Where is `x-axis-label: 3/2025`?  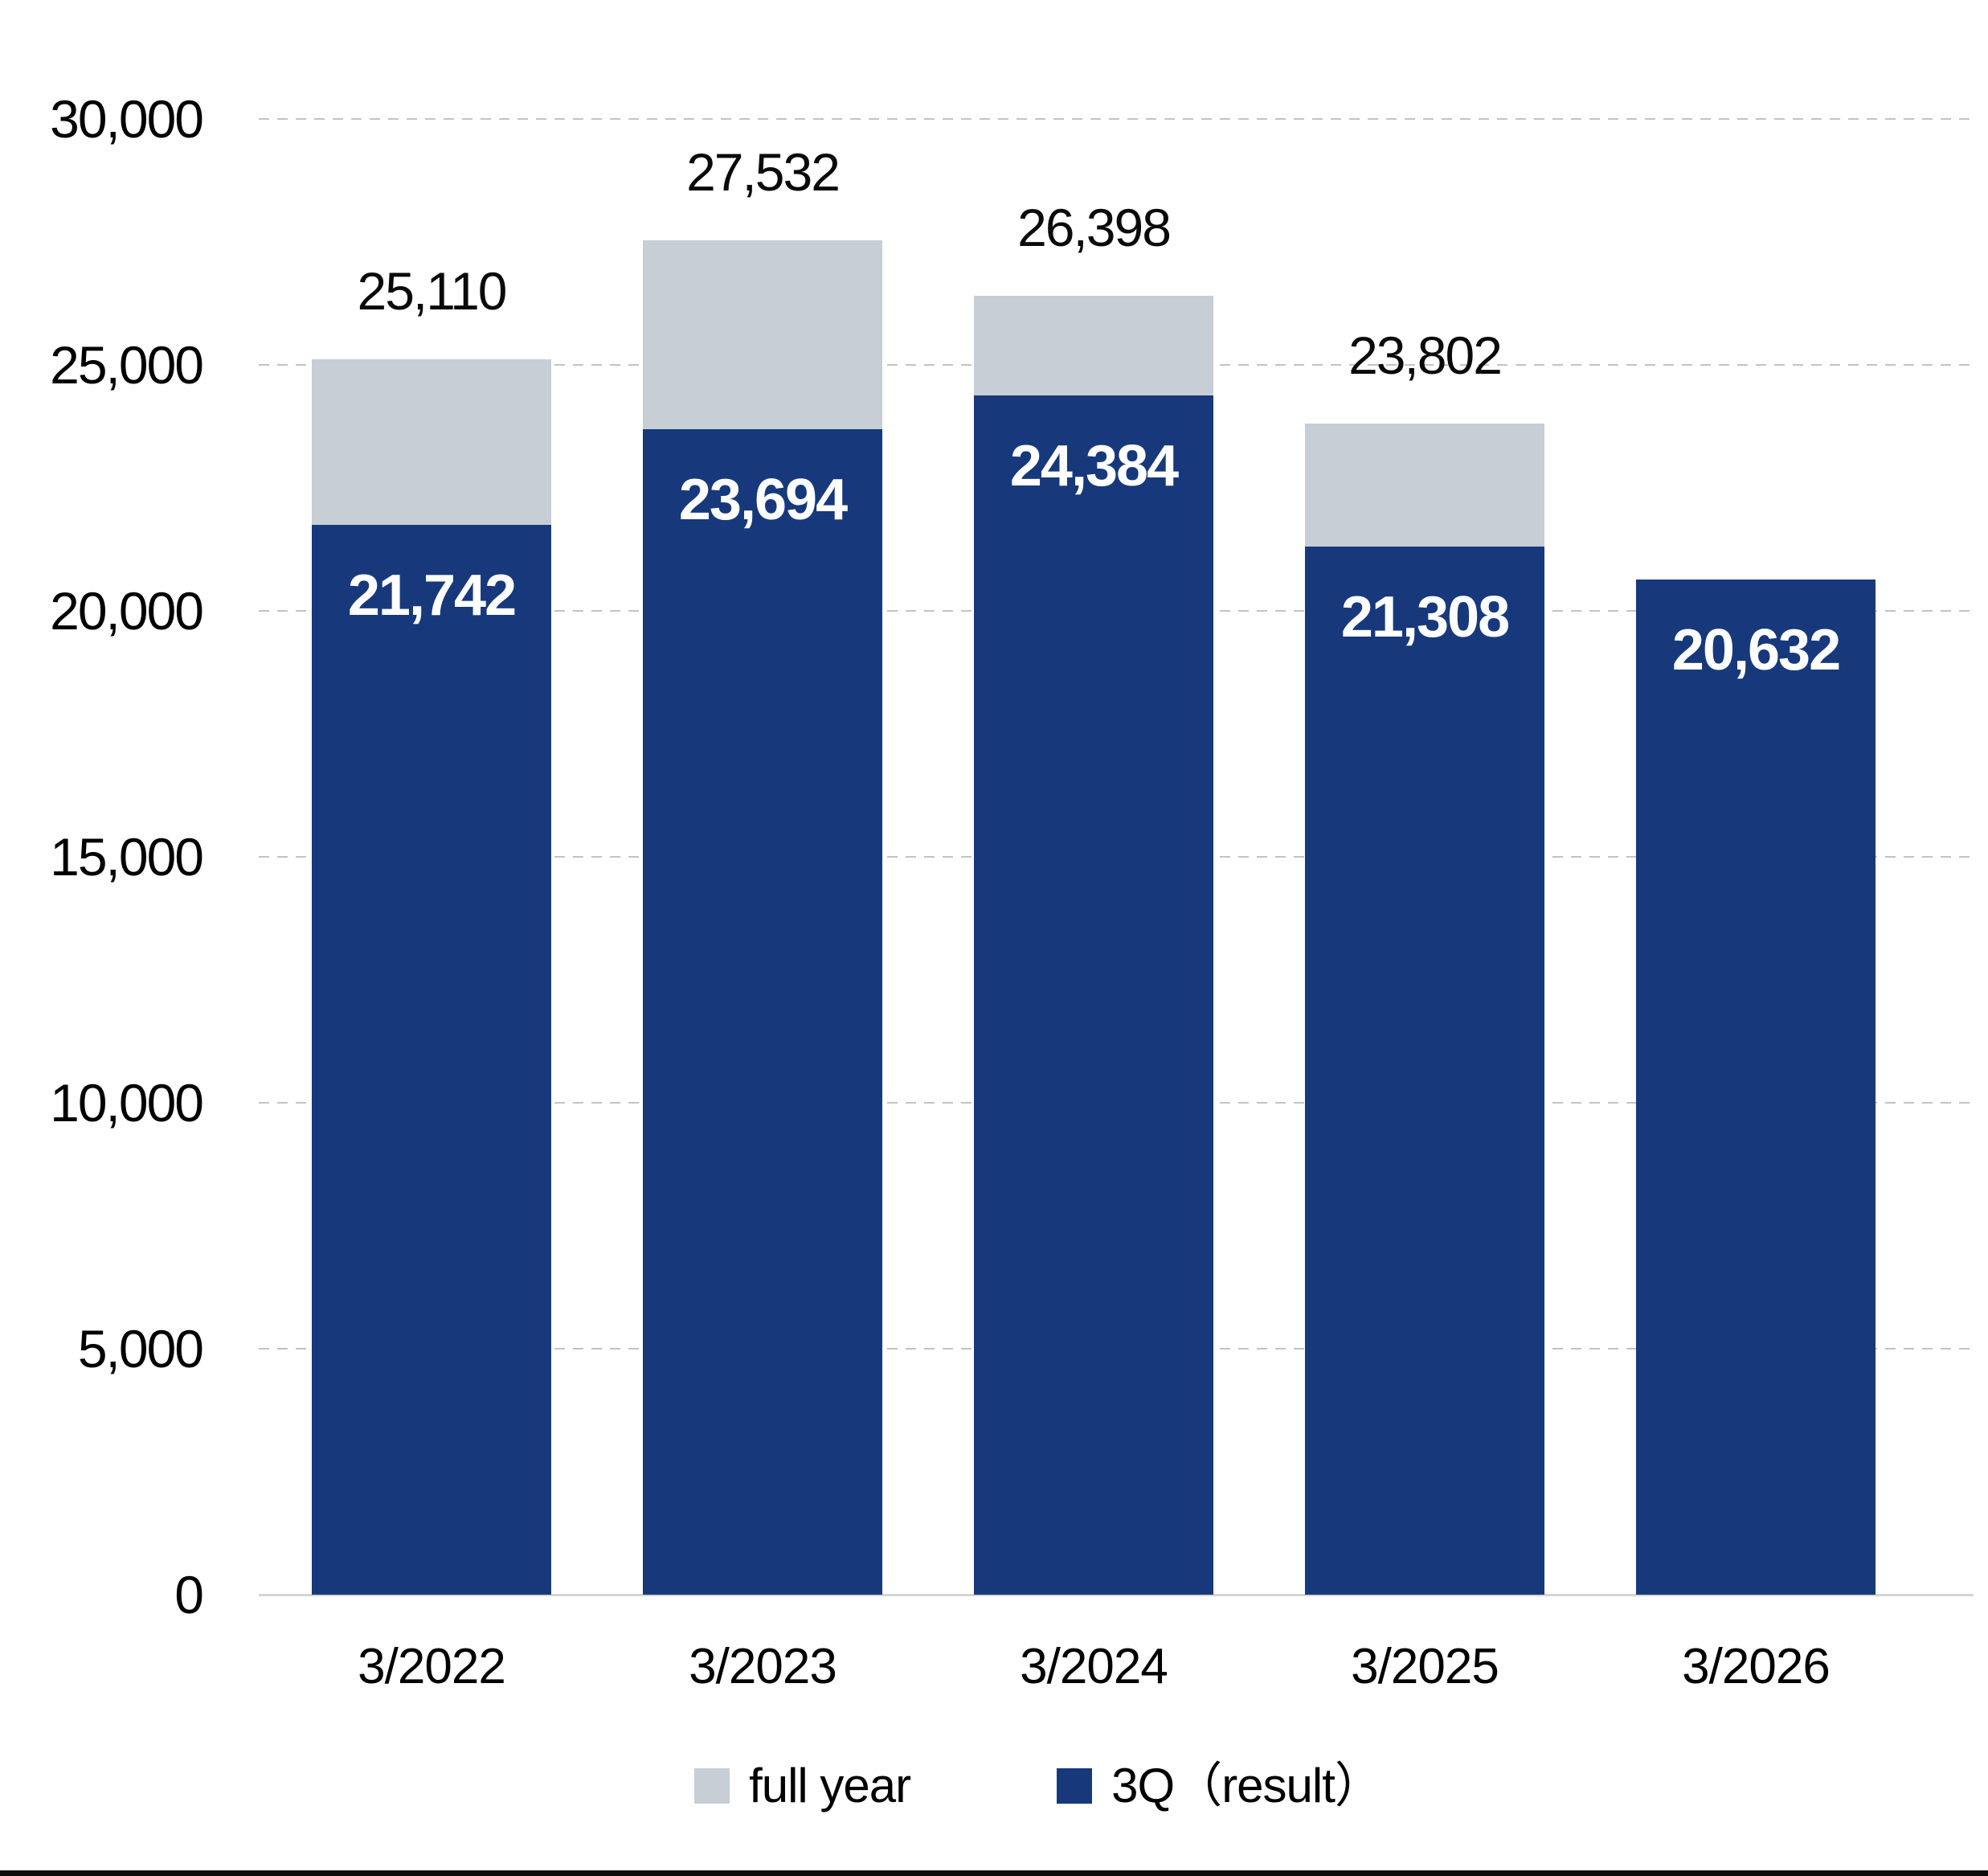 x-axis-label: 3/2025 is located at coordinates (1425, 1666).